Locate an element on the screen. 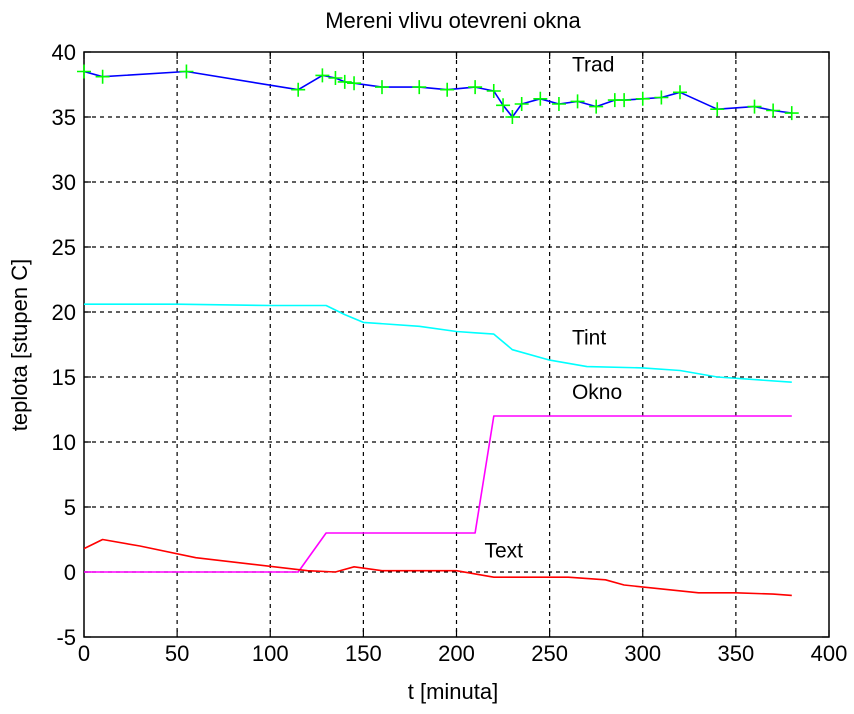  y-tick-label: 10 is located at coordinates (64, 442).